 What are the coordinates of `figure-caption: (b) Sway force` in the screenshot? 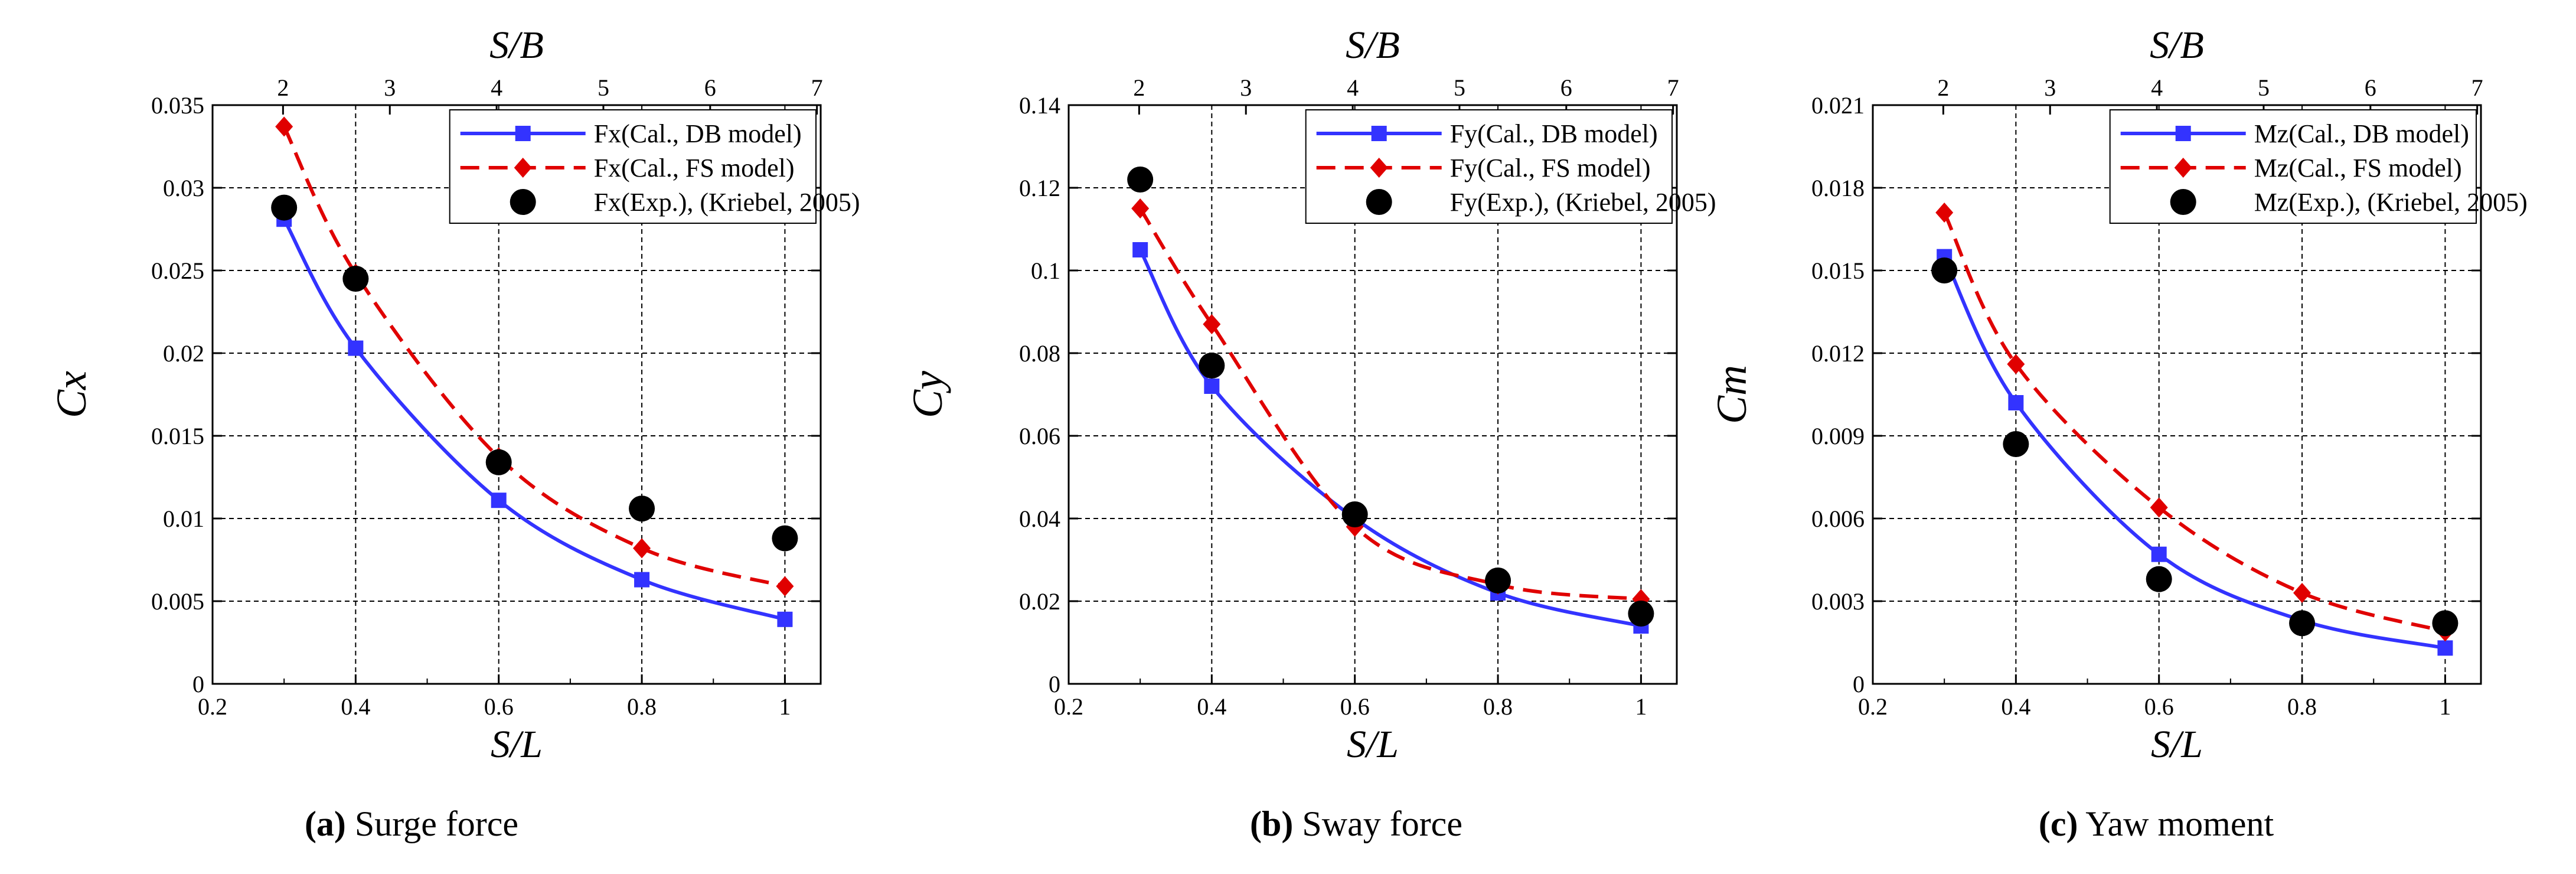 It's located at (1356, 823).